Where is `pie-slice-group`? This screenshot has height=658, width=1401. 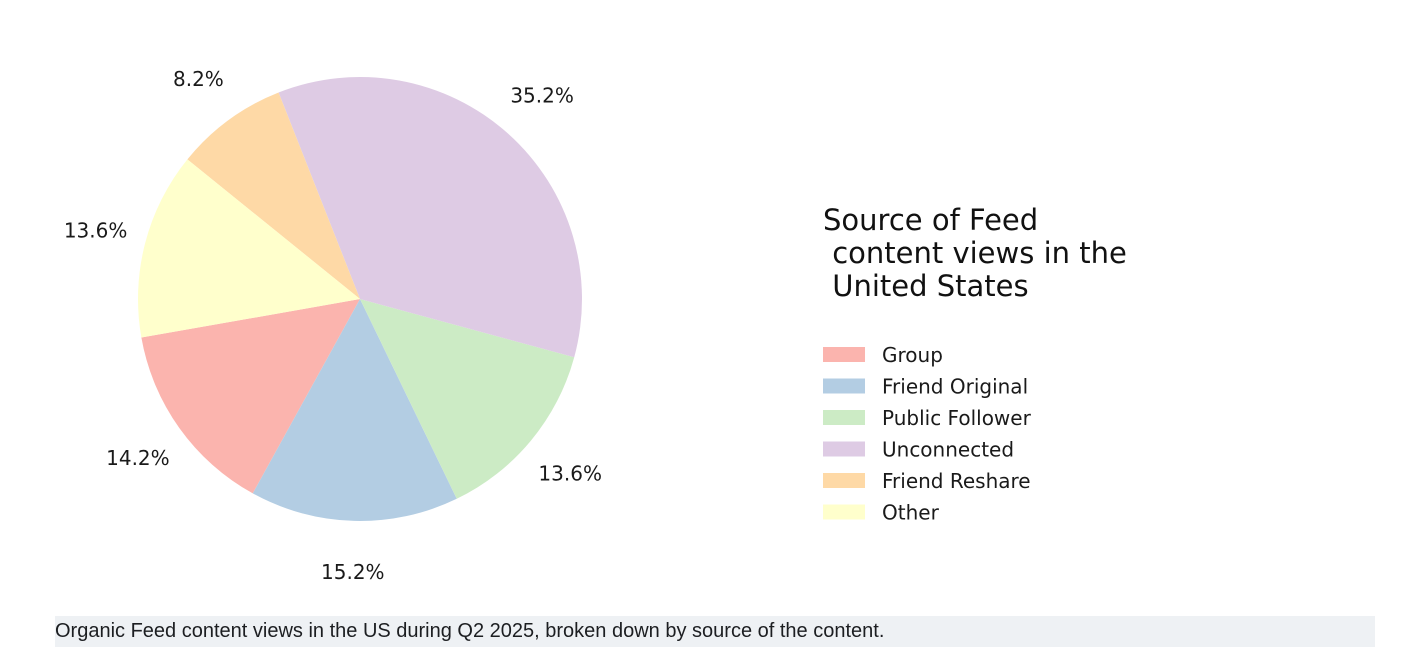 pie-slice-group is located at coordinates (250, 396).